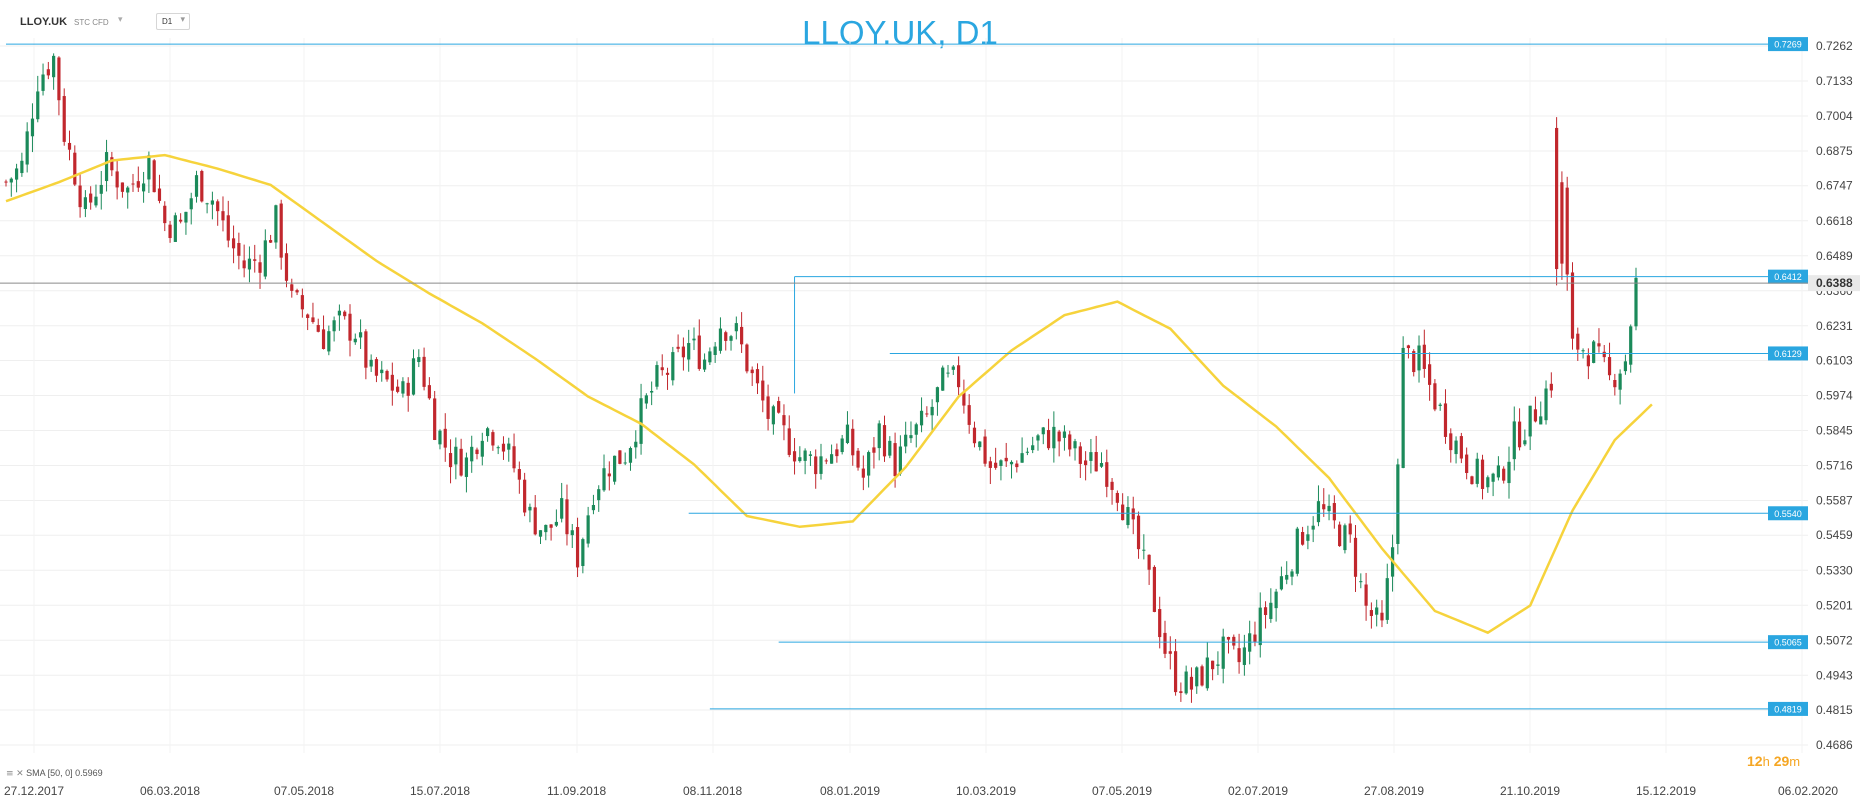 This screenshot has width=1866, height=805. Describe the element at coordinates (1834, 46) in the screenshot. I see `y-tick-label: 0.7262` at that location.